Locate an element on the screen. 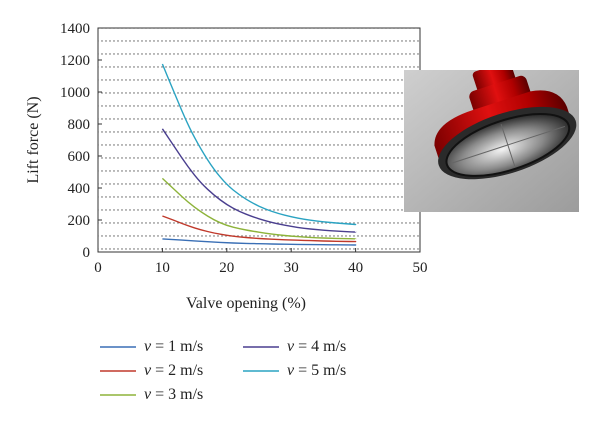  legend-value: = 4 m/s is located at coordinates (320, 346).